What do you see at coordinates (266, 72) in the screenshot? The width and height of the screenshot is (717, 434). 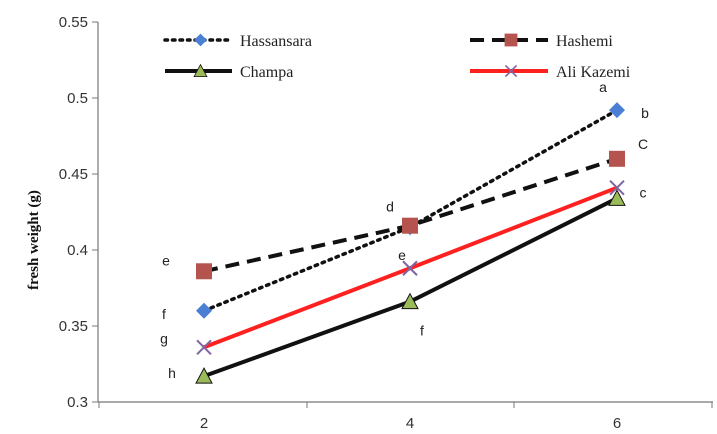 I see `legend-label-2: Champa` at bounding box center [266, 72].